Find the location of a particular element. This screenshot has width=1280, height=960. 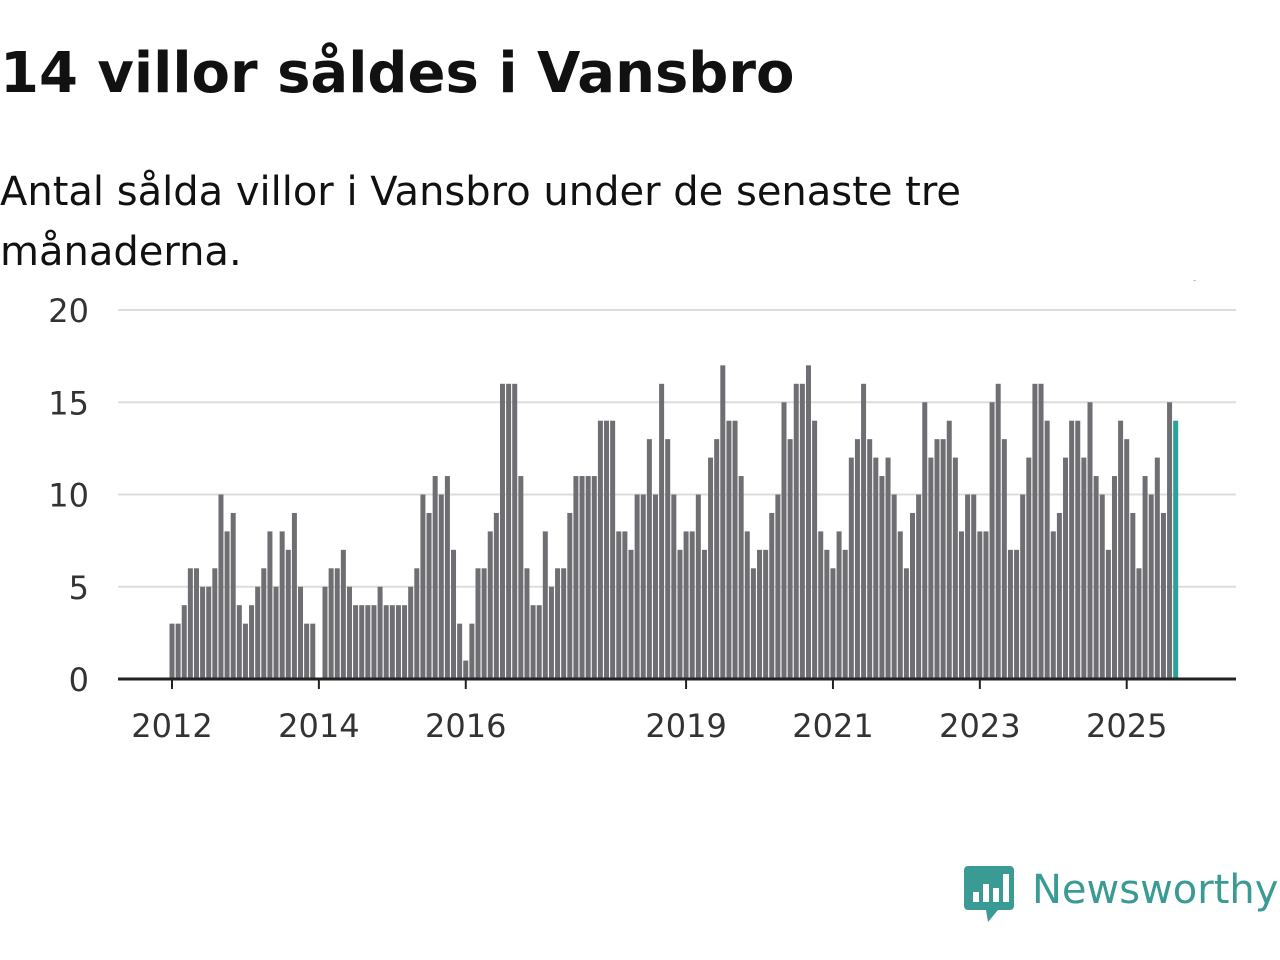

newsworthy-logo: Newsworthy is located at coordinates (1121, 896).